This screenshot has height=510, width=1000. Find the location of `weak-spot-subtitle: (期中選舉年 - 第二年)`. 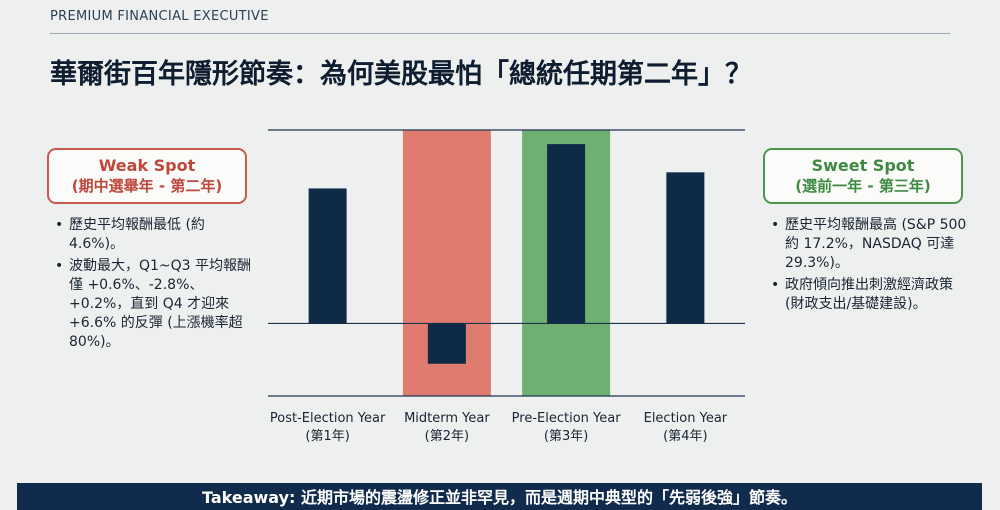

weak-spot-subtitle: (期中選舉年 - 第二年) is located at coordinates (147, 186).